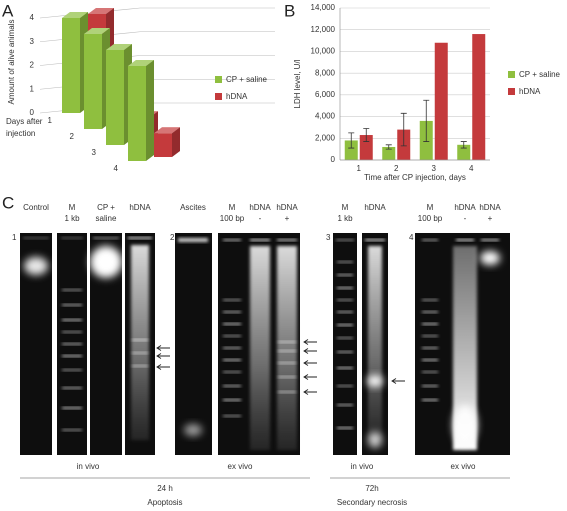 This screenshot has height=511, width=567. Describe the element at coordinates (193, 344) in the screenshot. I see `gel-image` at that location.